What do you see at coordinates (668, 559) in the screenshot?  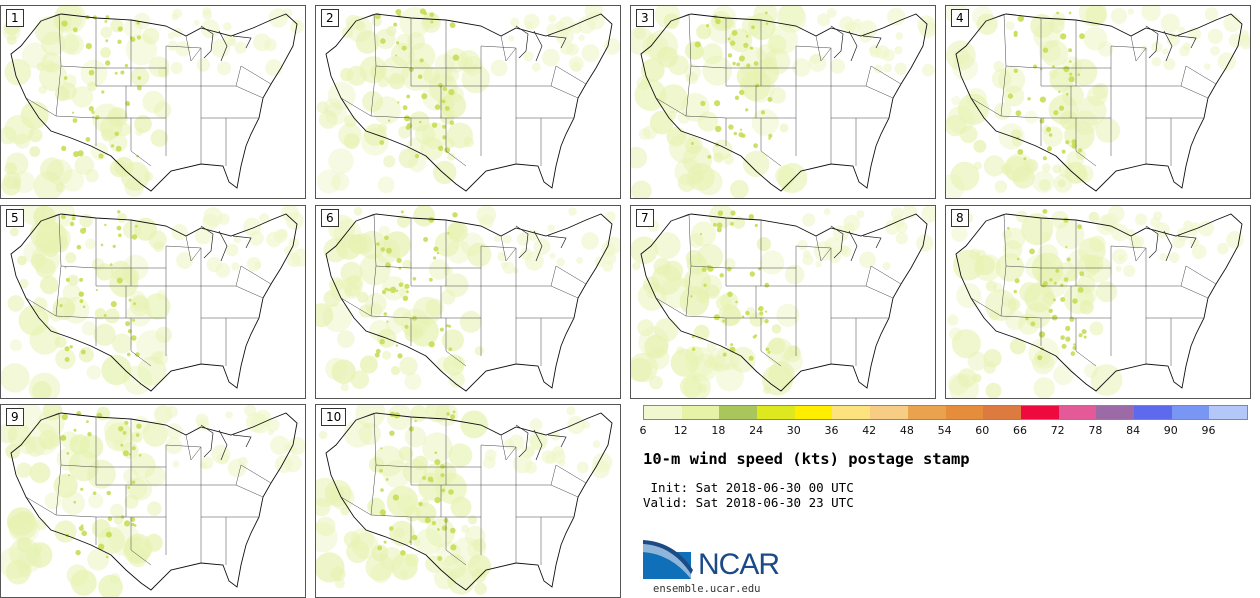 I see `ncar-logo-icon` at bounding box center [668, 559].